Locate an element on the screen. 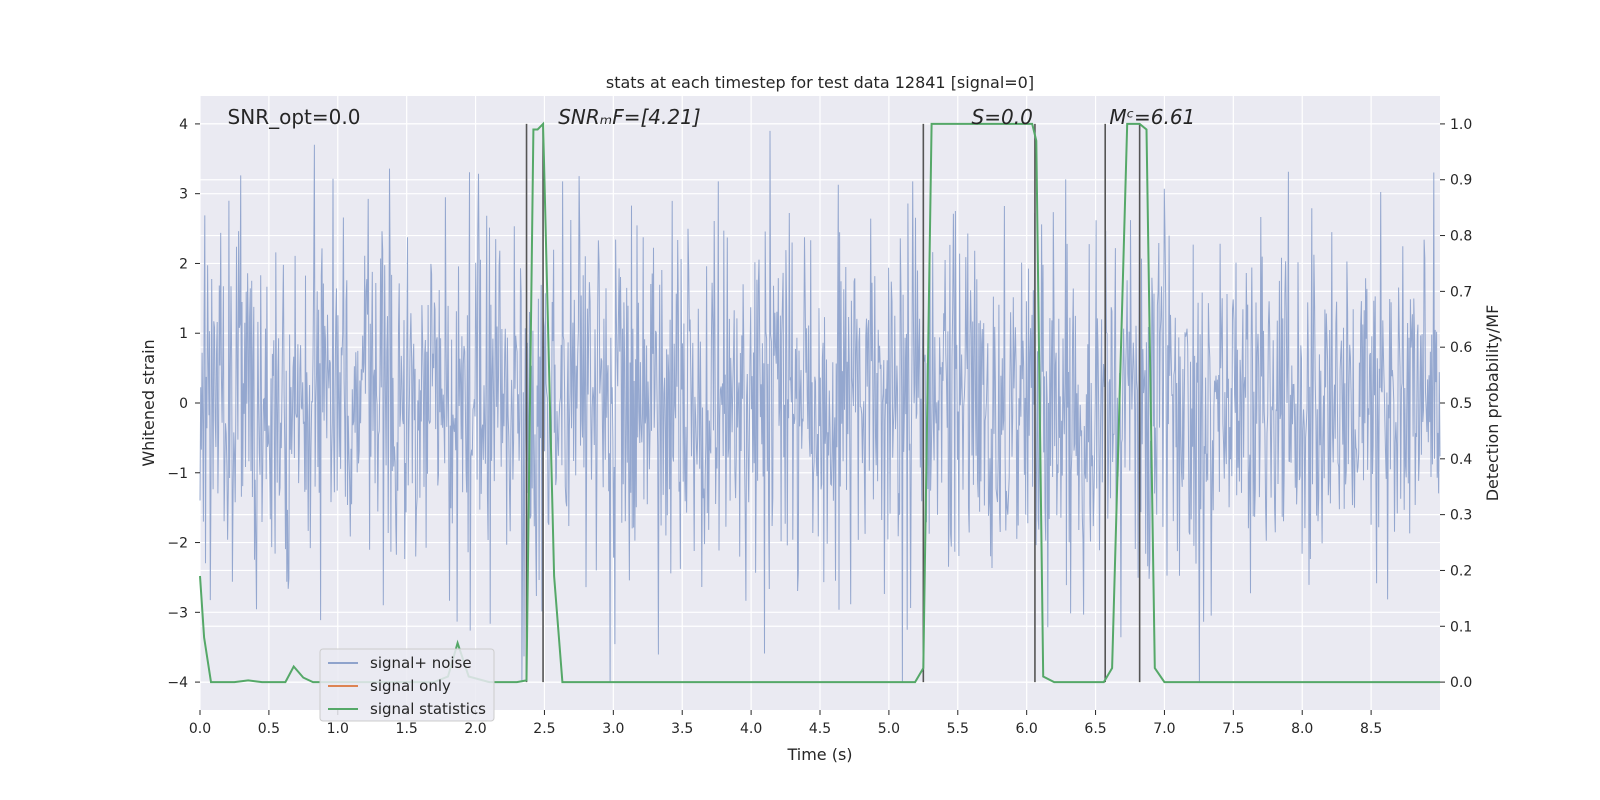  y-right-tick-label: 0.4 is located at coordinates (1461, 460).